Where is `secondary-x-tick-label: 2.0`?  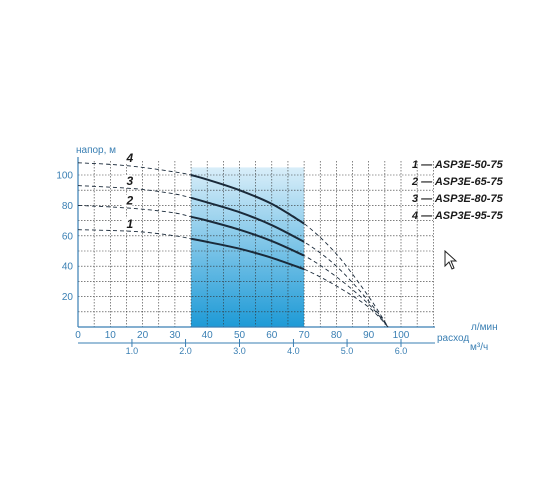 secondary-x-tick-label: 2.0 is located at coordinates (185, 351).